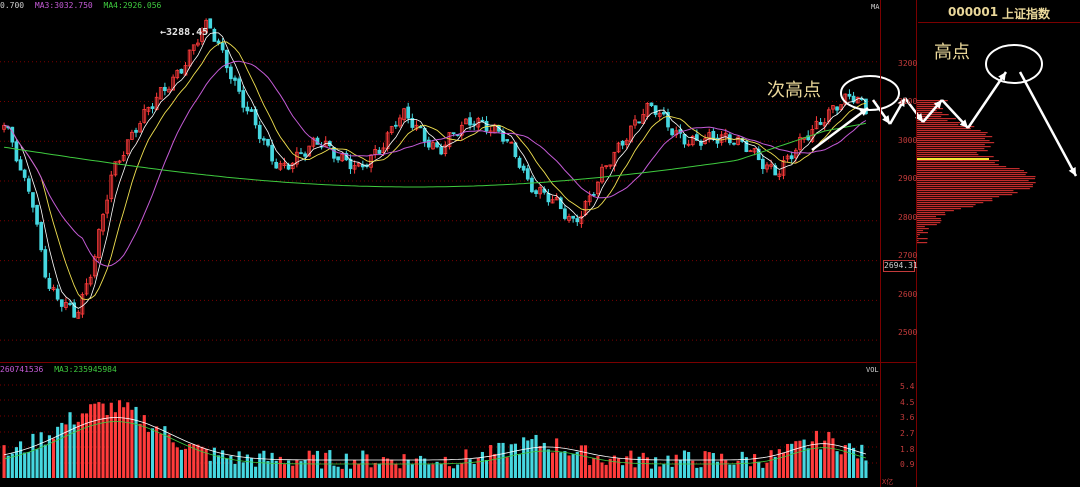 Image resolution: width=1080 pixels, height=487 pixels. I want to click on ma3-value: MA3:3032.750, so click(63, 5).